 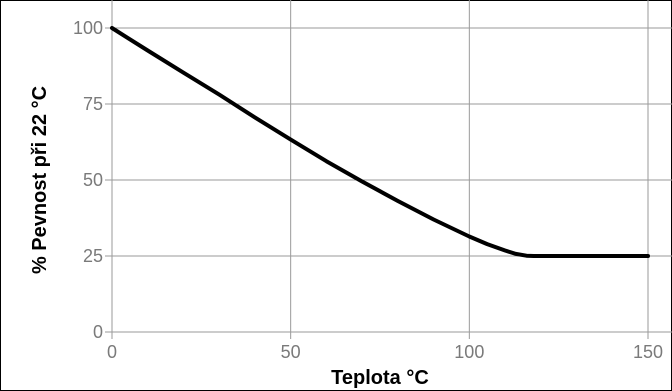 What do you see at coordinates (648, 352) in the screenshot?
I see `x-tick-label: 150` at bounding box center [648, 352].